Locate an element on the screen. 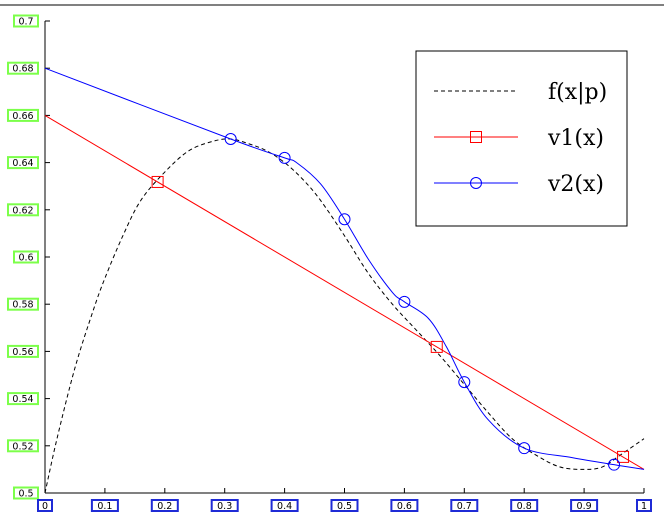  y-tick-label: 0.66 is located at coordinates (22, 116).